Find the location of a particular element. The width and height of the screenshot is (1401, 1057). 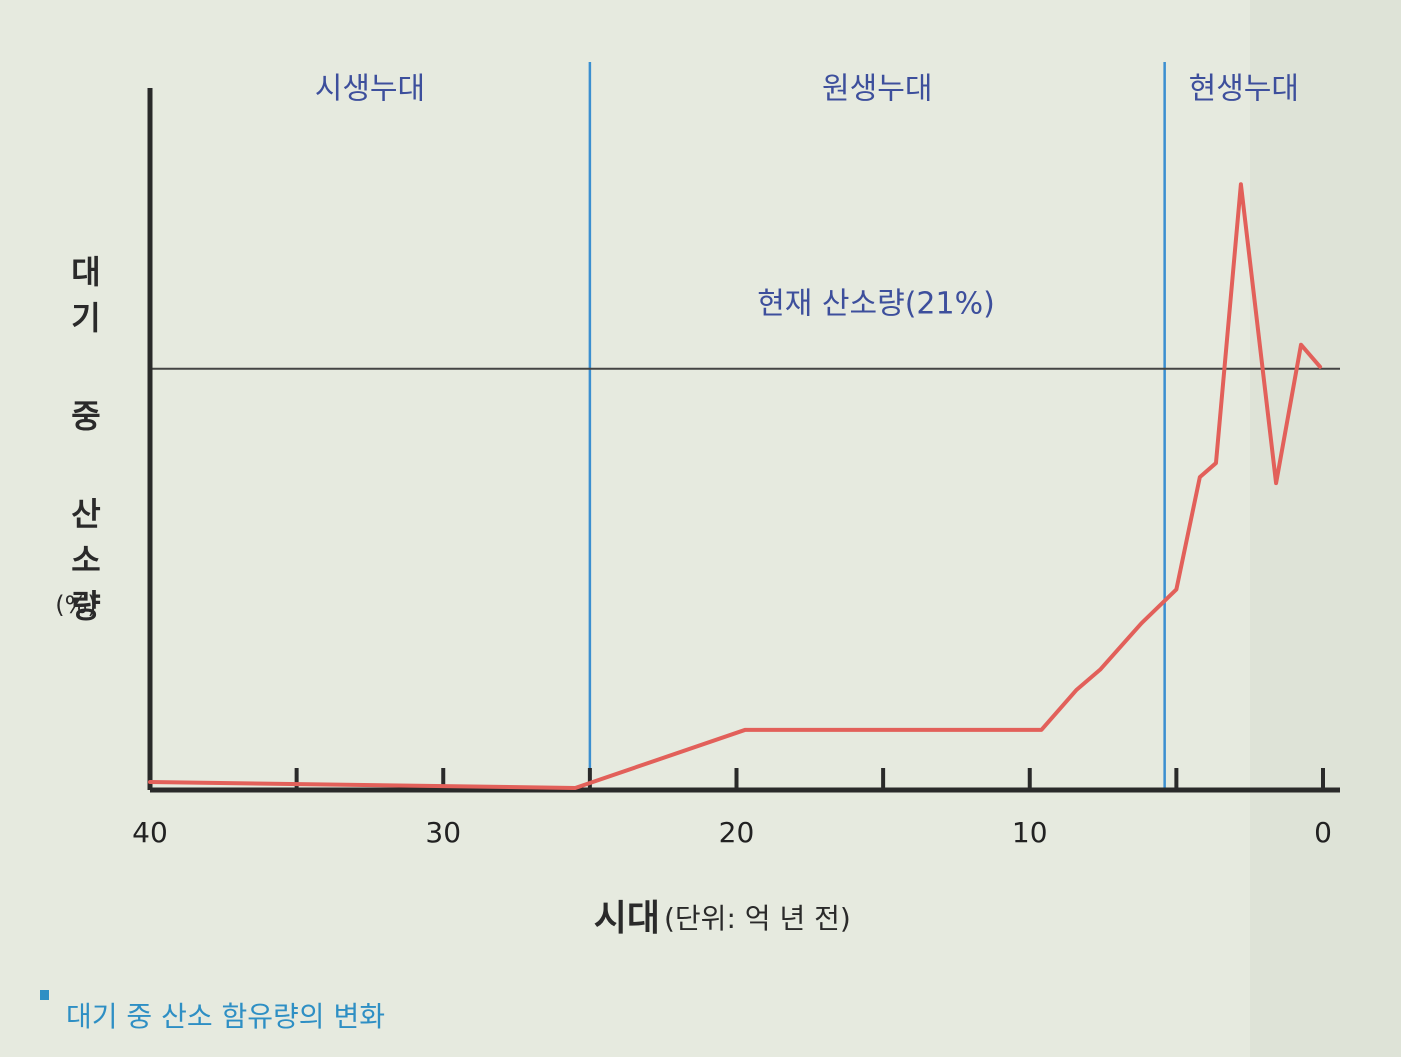

x-tick-label: 40 is located at coordinates (150, 832).